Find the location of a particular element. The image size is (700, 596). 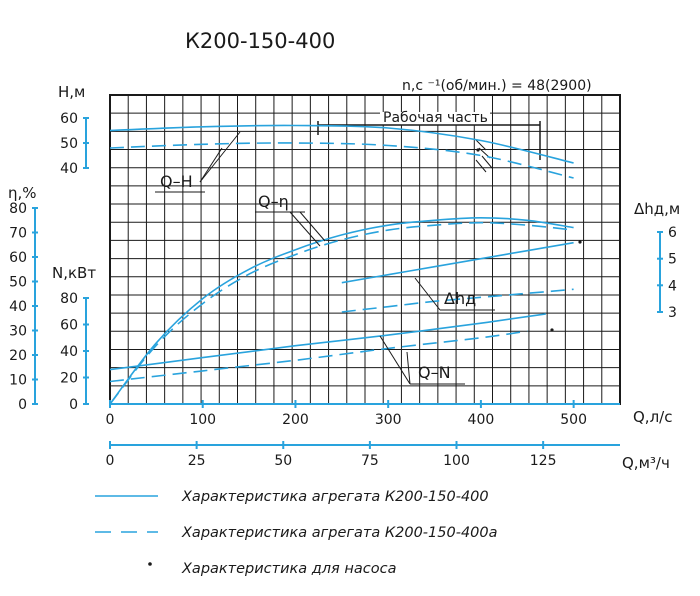

axis-h-label: H,м is located at coordinates (71, 92).